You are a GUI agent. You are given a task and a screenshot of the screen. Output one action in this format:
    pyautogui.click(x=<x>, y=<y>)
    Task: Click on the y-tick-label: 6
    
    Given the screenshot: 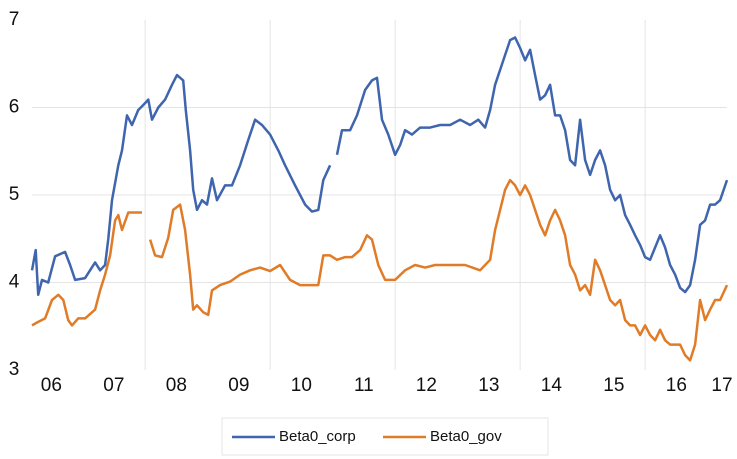 What is the action you would take?
    pyautogui.click(x=14, y=107)
    